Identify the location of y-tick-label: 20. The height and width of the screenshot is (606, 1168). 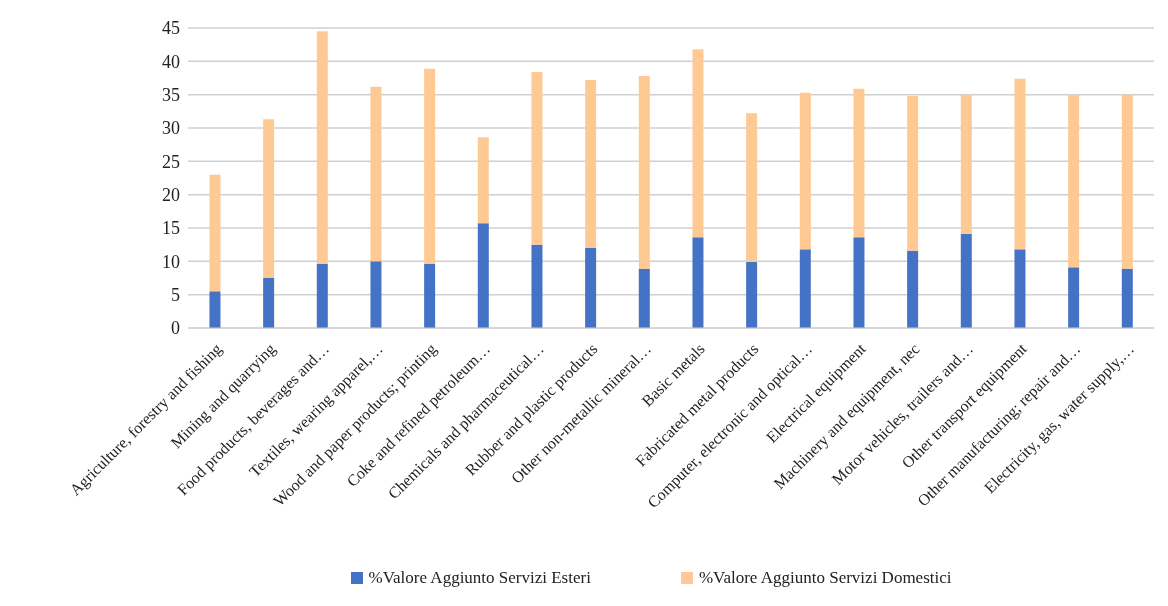
(171, 195).